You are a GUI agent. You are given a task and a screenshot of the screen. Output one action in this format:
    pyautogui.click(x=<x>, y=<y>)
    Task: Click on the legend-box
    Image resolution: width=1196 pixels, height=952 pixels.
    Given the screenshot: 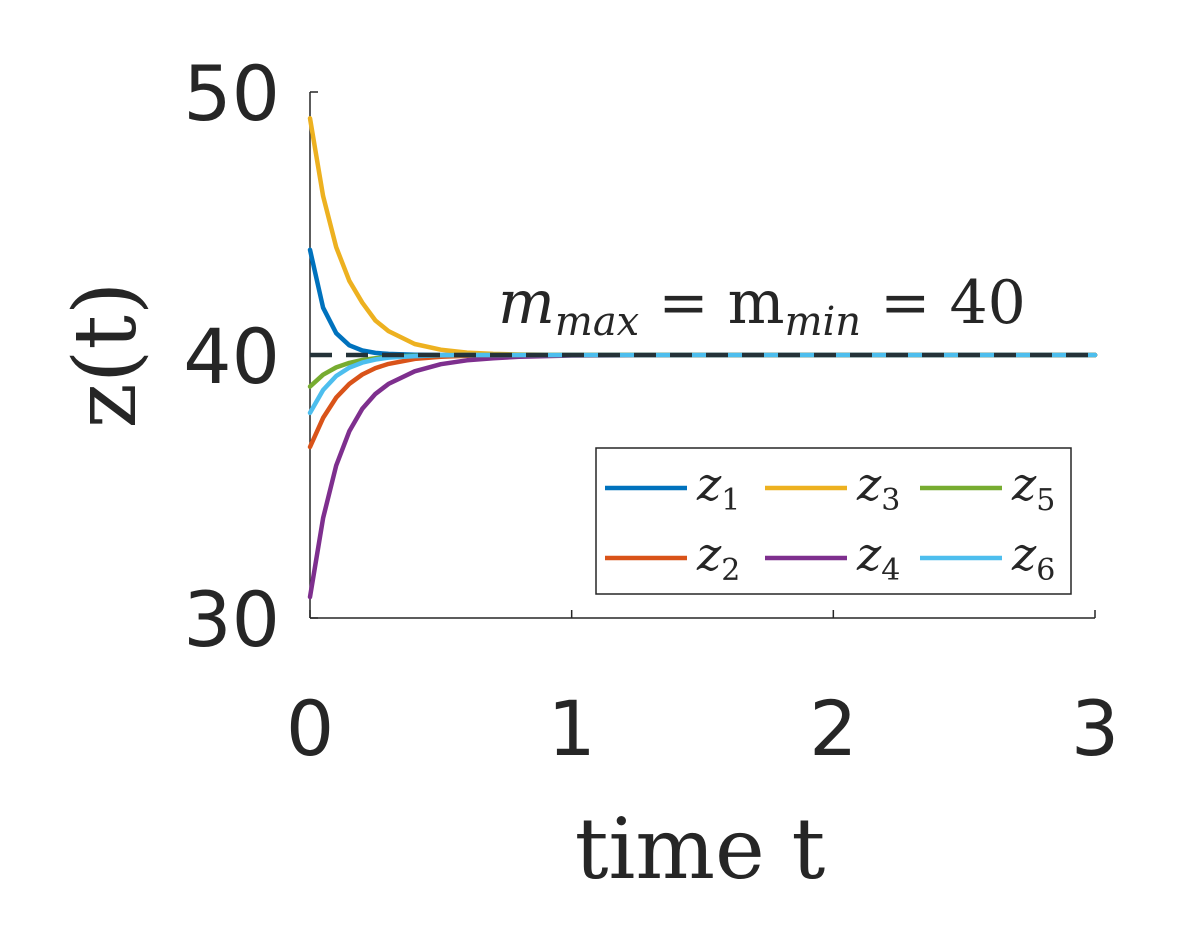 What is the action you would take?
    pyautogui.click(x=833, y=521)
    